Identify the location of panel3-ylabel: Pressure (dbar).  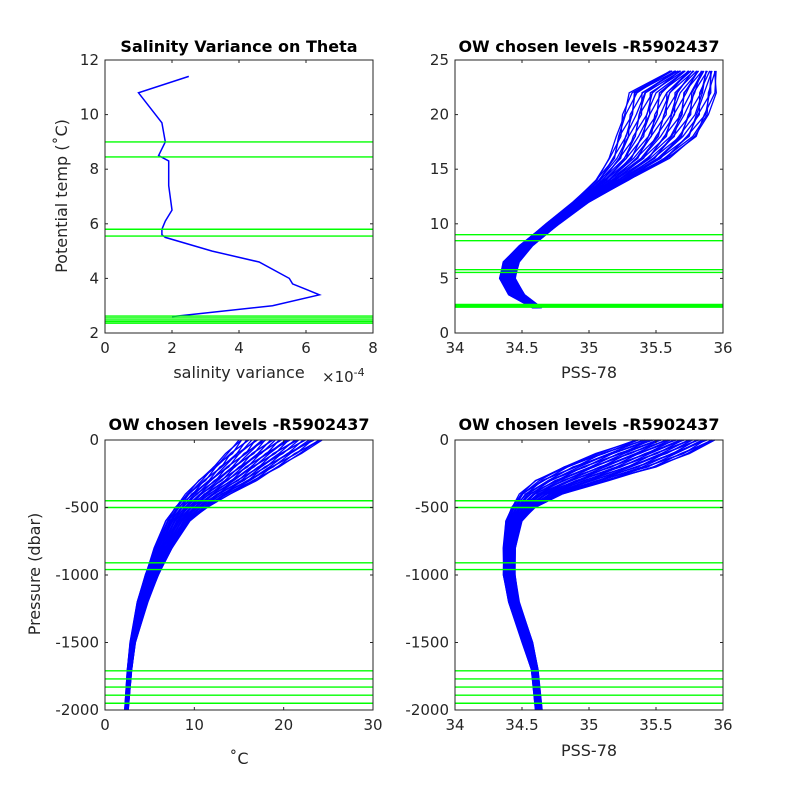
(34, 574).